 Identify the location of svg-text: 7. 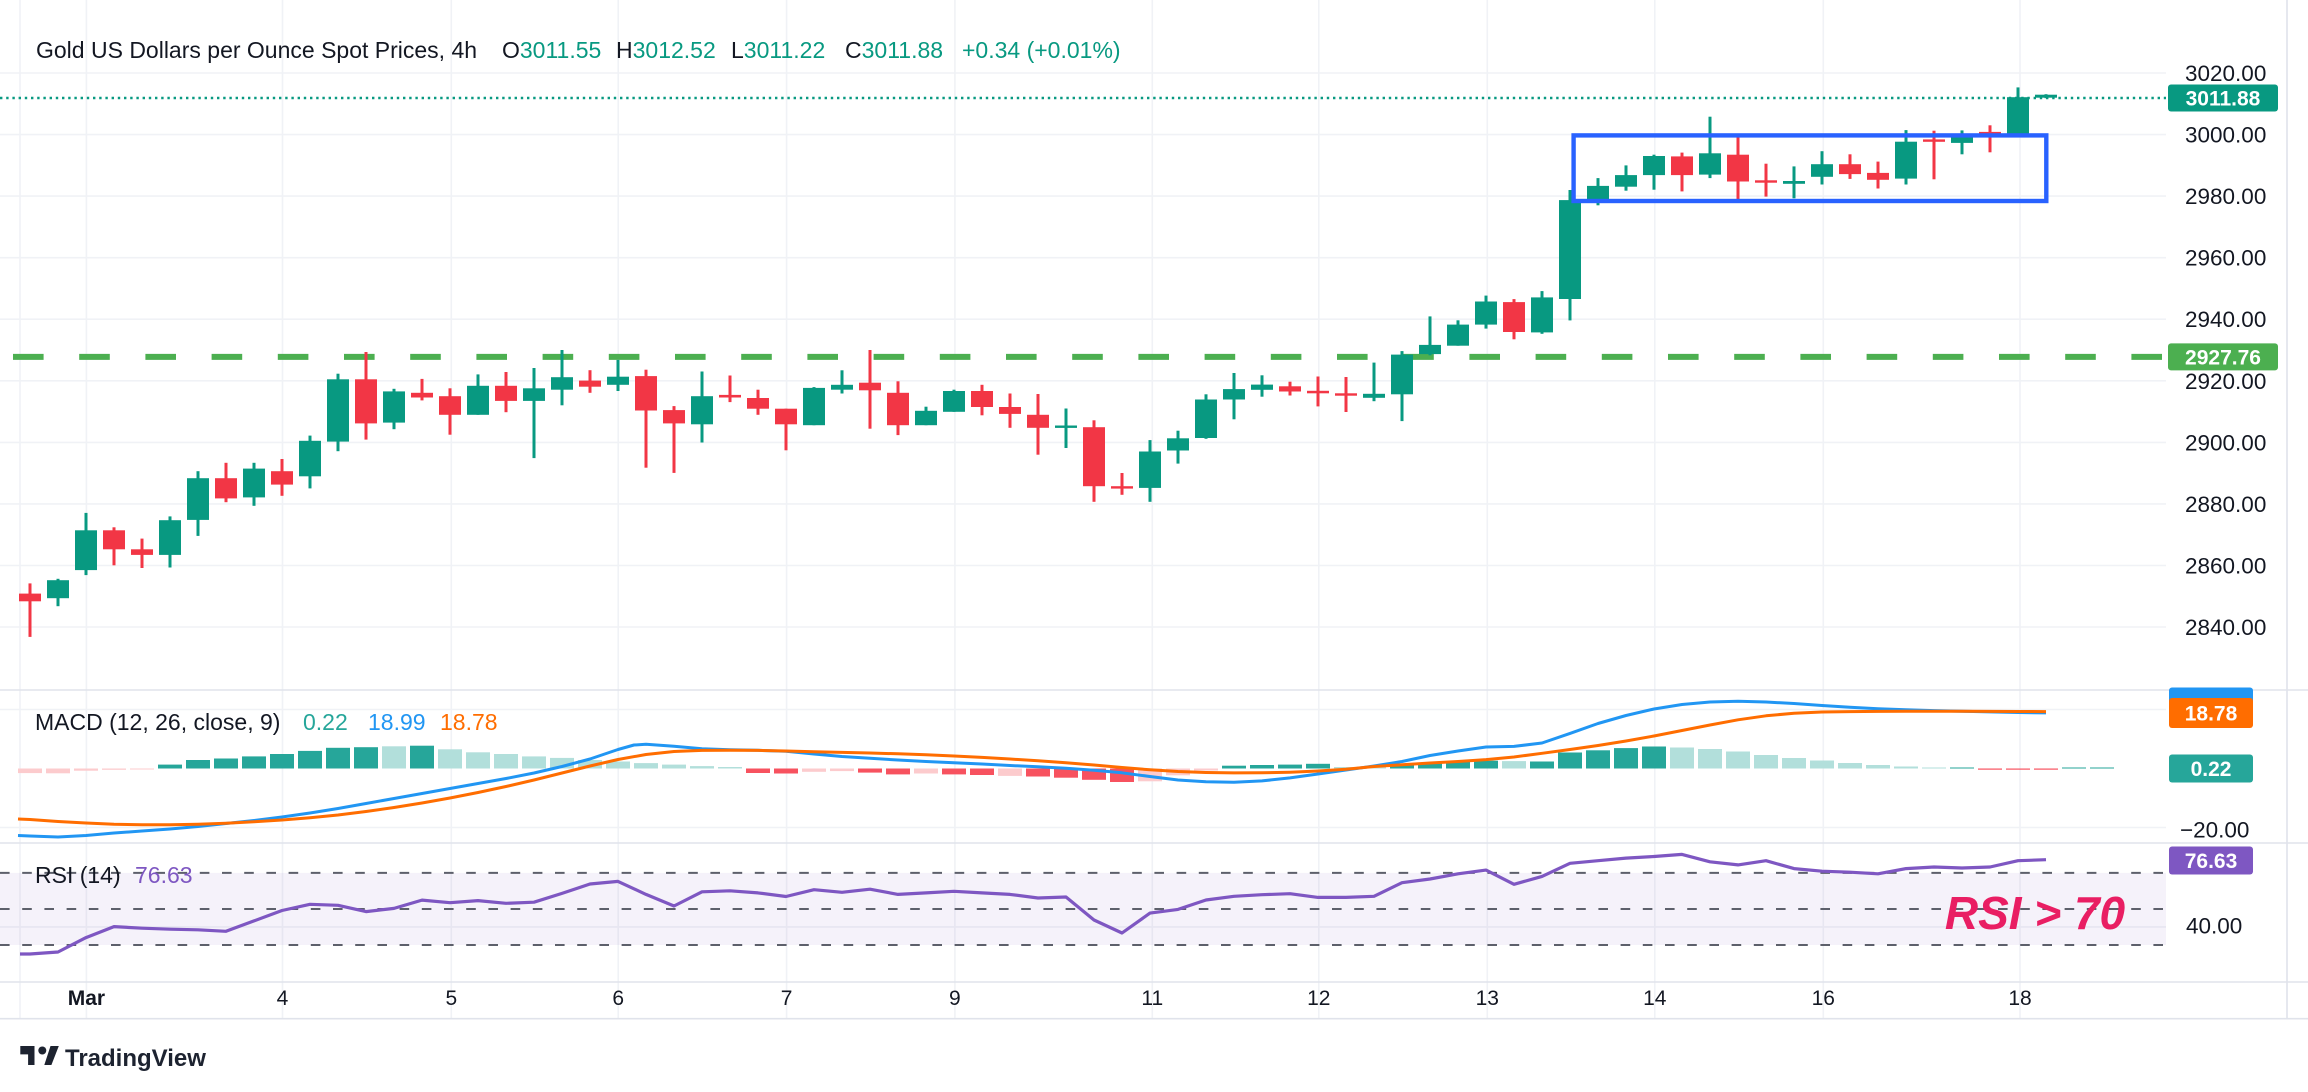
(787, 998).